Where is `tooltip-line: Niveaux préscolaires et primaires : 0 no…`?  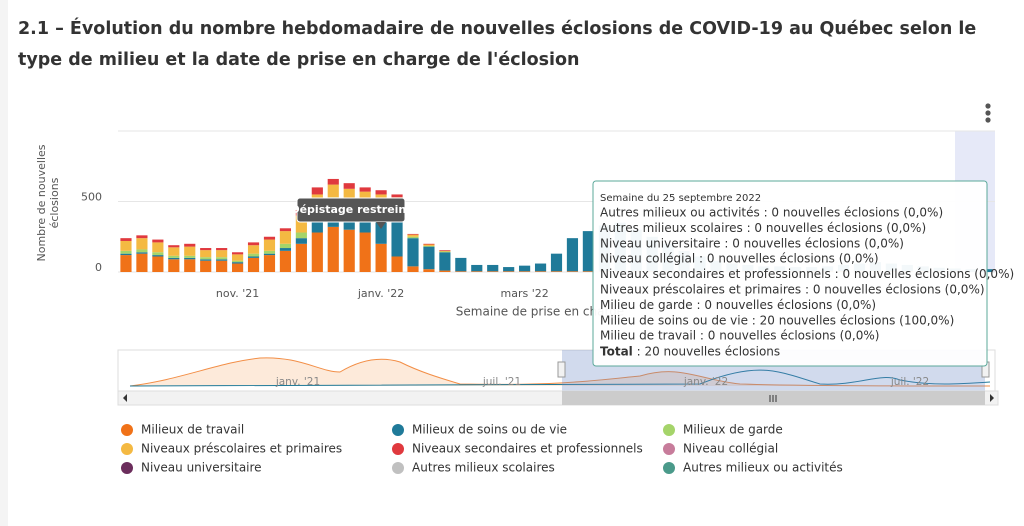
tooltip-line: Niveaux préscolaires et primaires : 0 no… is located at coordinates (792, 290).